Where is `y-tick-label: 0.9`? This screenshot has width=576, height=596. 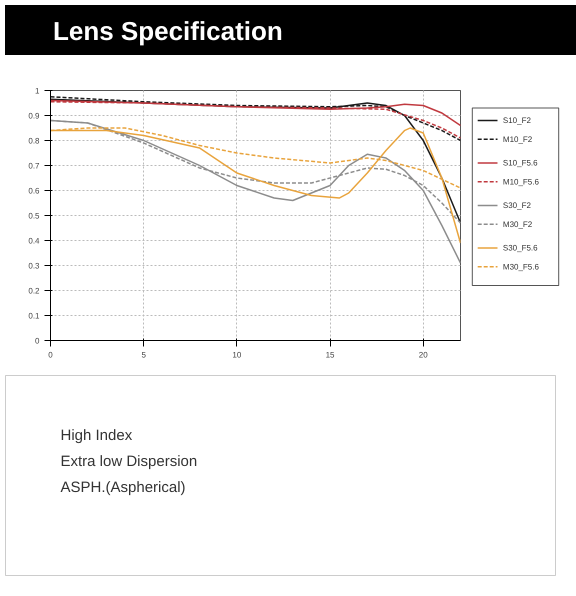 y-tick-label: 0.9 is located at coordinates (34, 116).